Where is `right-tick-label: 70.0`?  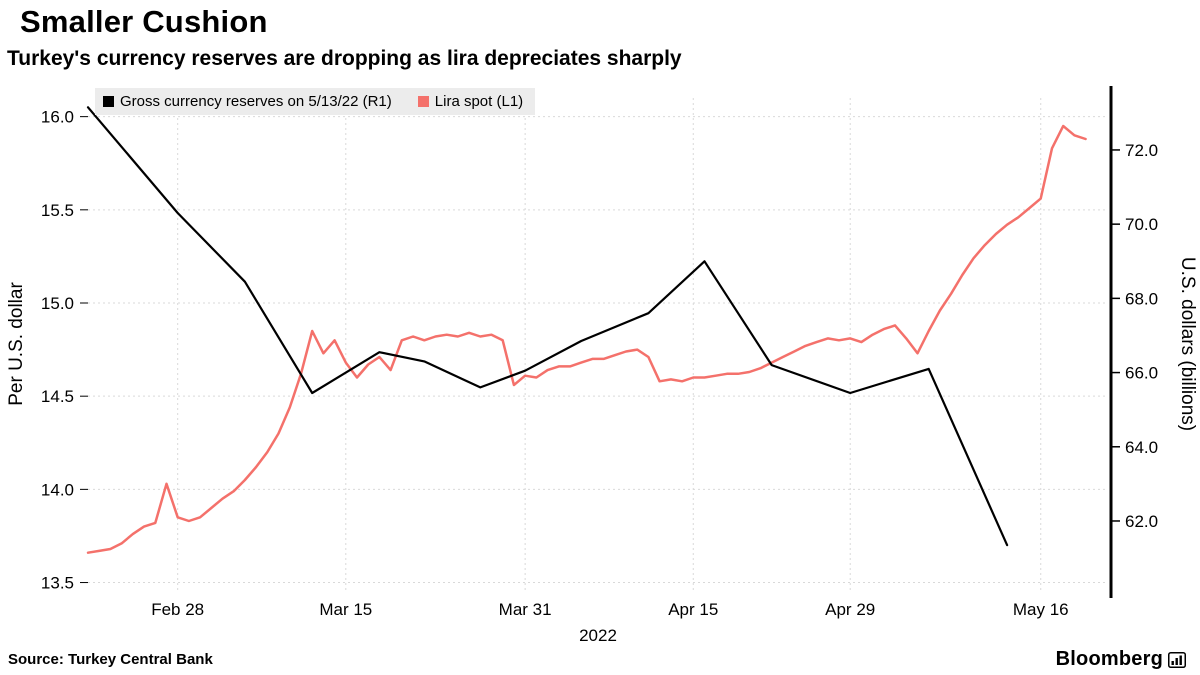
right-tick-label: 70.0 is located at coordinates (1141, 224).